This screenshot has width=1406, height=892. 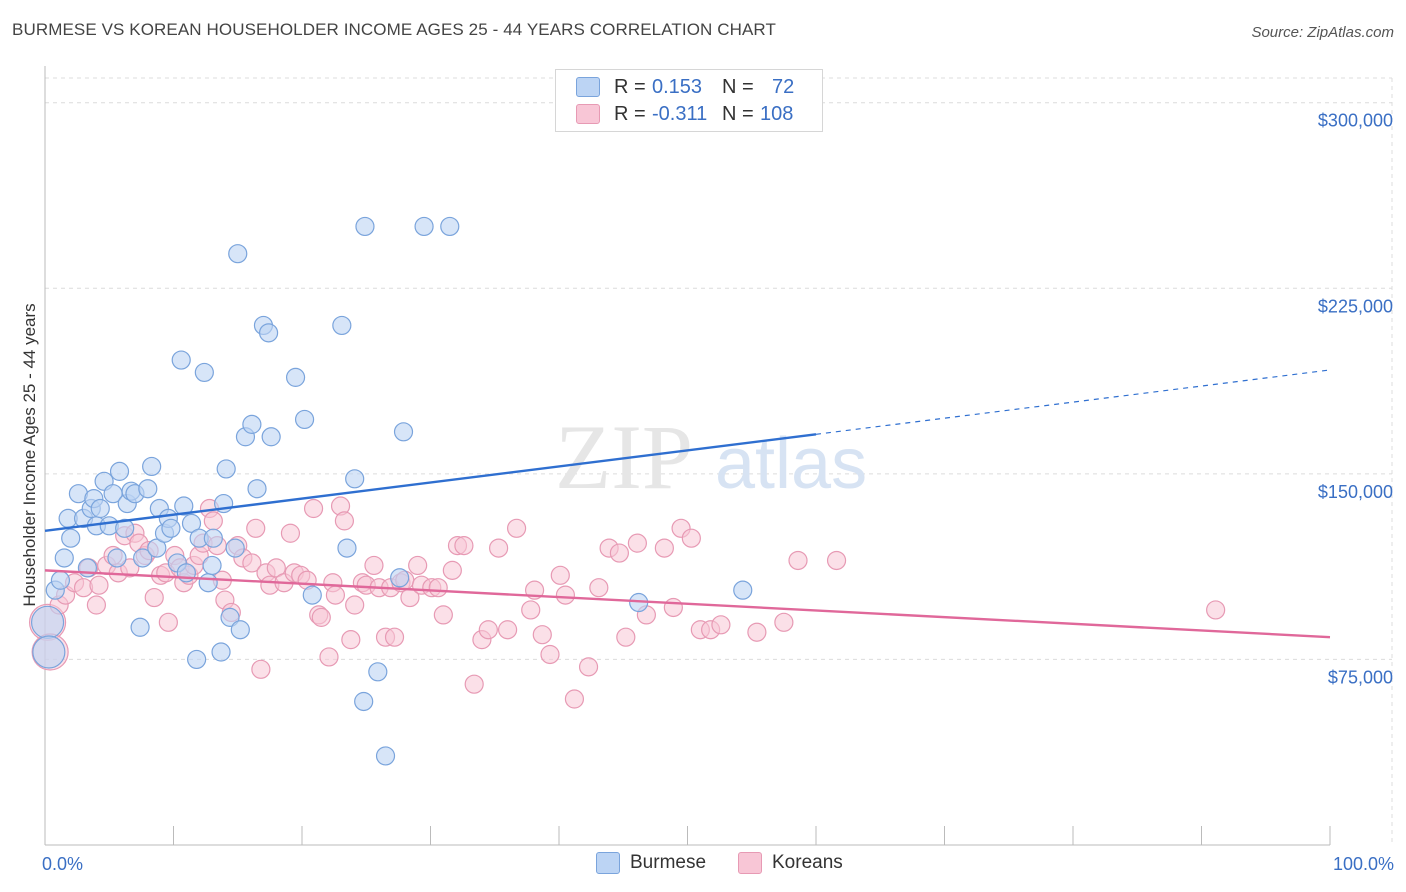 I want to click on r-value: 0.153, so click(x=677, y=86).